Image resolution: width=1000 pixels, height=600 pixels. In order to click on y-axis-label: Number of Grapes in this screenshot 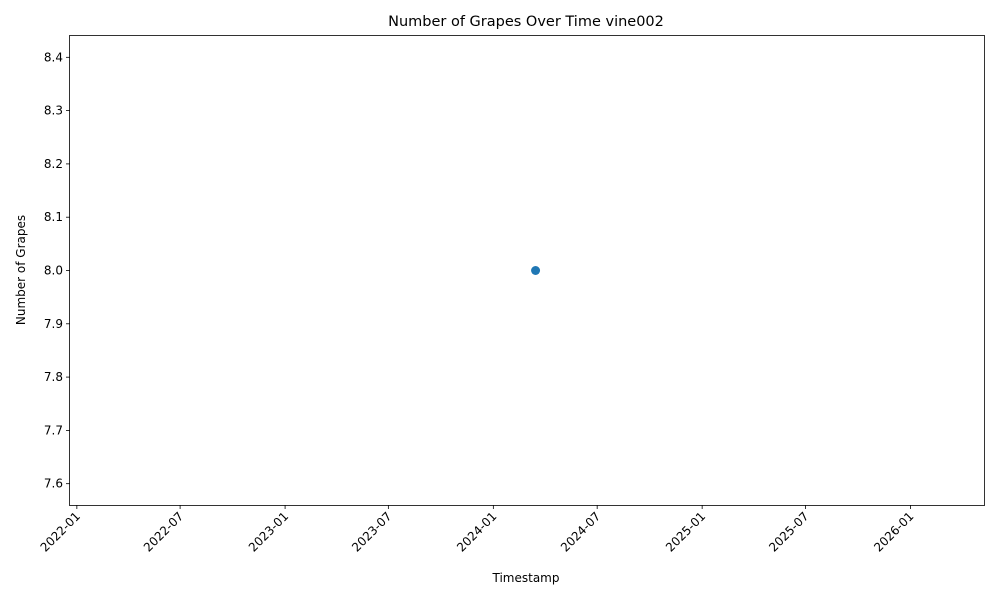, I will do `click(21, 270)`.